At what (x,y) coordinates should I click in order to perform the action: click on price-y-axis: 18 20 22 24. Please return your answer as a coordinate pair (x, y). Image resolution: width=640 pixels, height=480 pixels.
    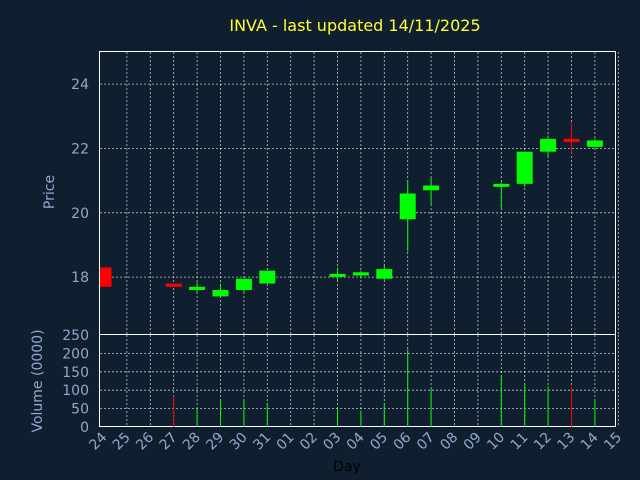
    Looking at the image, I should click on (80, 181).